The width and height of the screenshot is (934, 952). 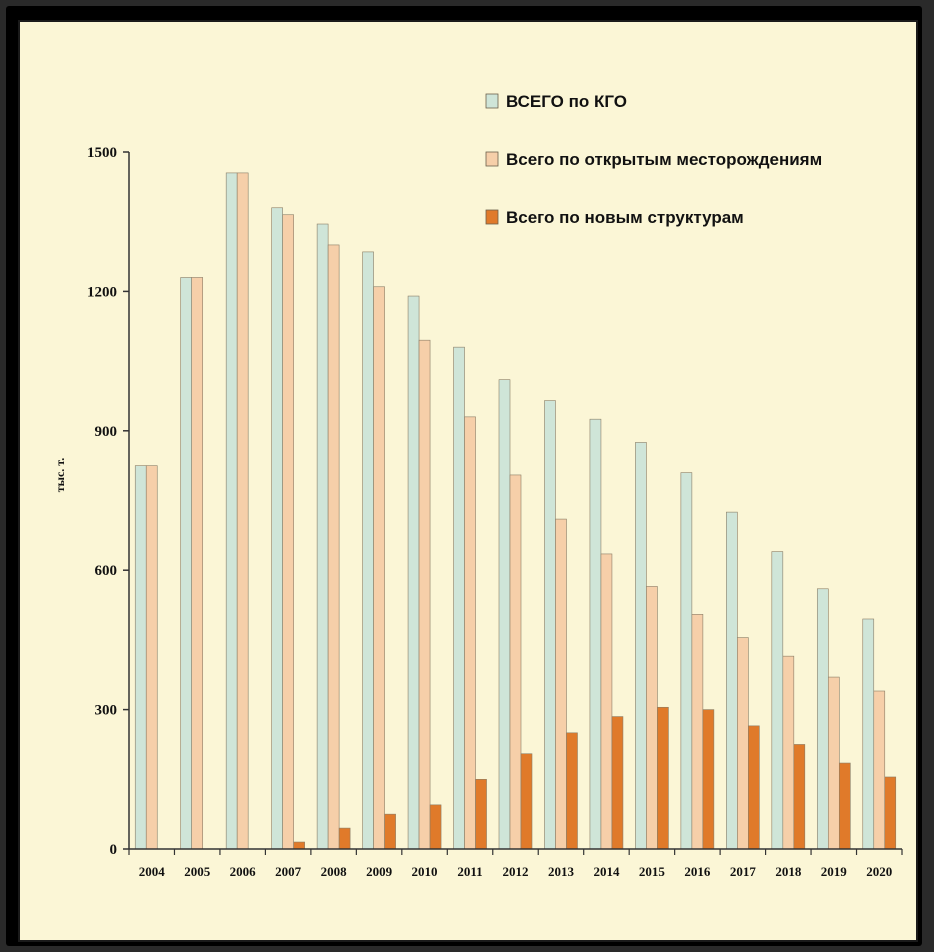 I want to click on bar-series-1-2007, so click(x=277, y=528).